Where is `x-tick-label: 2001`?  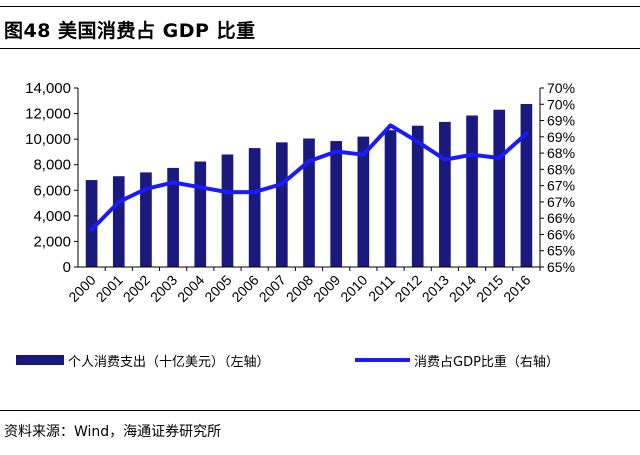 x-tick-label: 2001 is located at coordinates (109, 288).